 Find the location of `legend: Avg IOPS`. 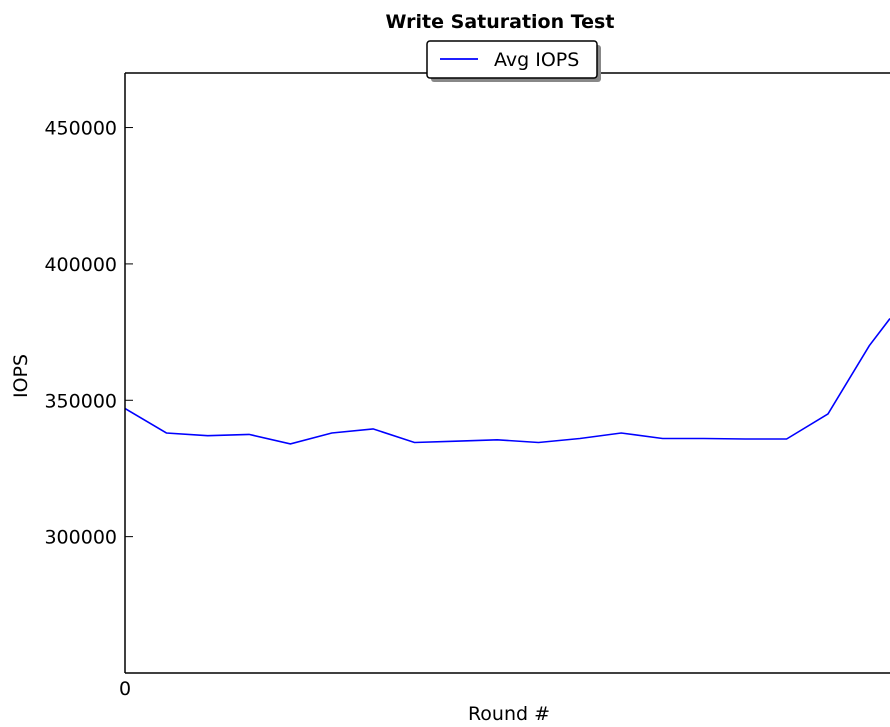

legend: Avg IOPS is located at coordinates (513, 61).